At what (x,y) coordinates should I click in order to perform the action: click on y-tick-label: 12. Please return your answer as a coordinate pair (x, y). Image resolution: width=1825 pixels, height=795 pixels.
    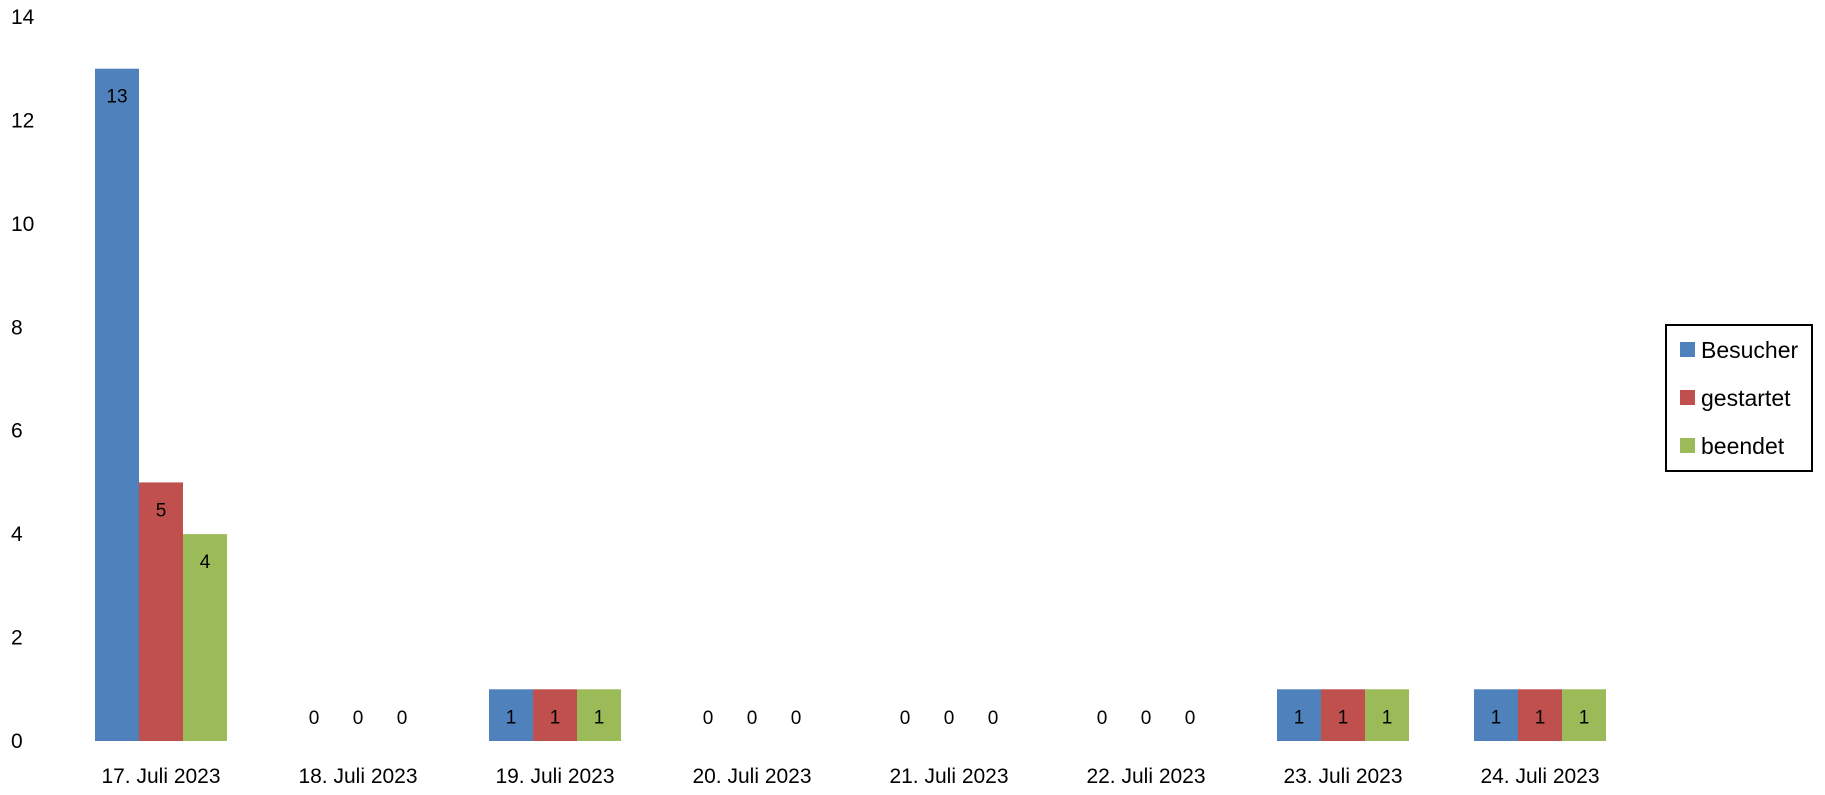
    Looking at the image, I should click on (22, 120).